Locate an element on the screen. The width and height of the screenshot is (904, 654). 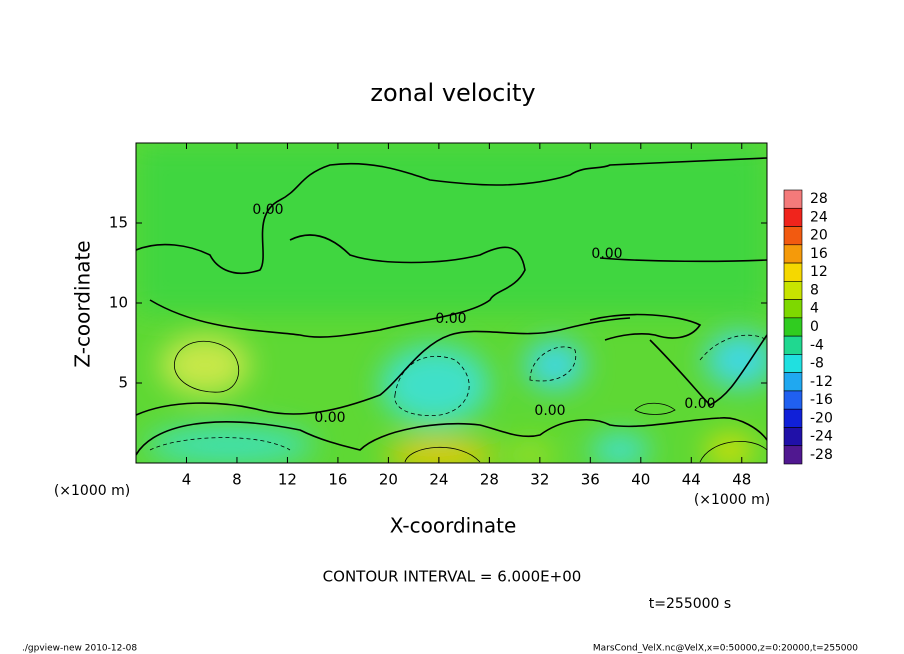
x-tick-label: 12 is located at coordinates (287, 480).